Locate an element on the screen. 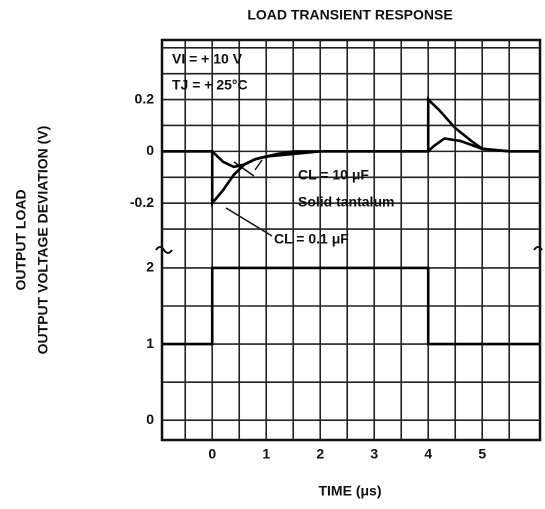  y-tick-label: 0.2 is located at coordinates (145, 98).